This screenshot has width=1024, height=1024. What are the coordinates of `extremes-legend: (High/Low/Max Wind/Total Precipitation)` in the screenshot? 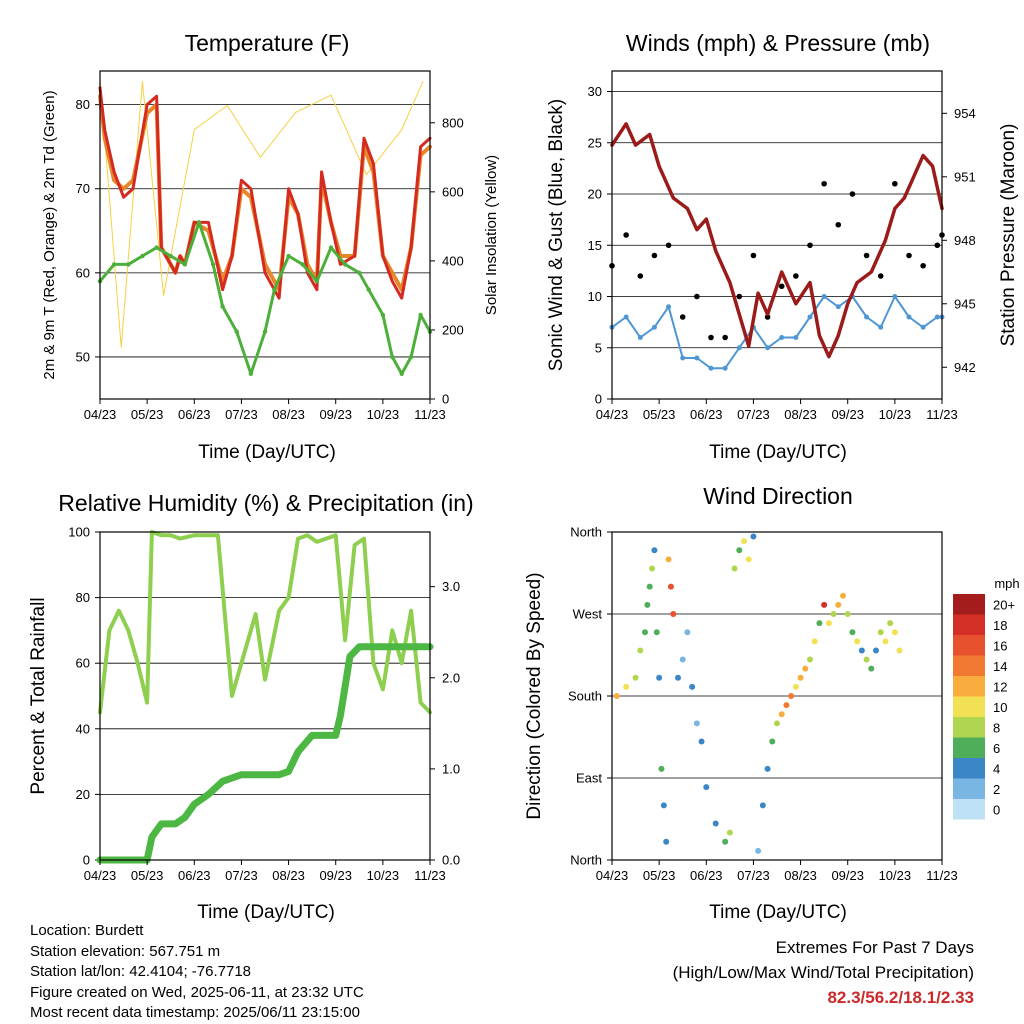 It's located at (823, 972).